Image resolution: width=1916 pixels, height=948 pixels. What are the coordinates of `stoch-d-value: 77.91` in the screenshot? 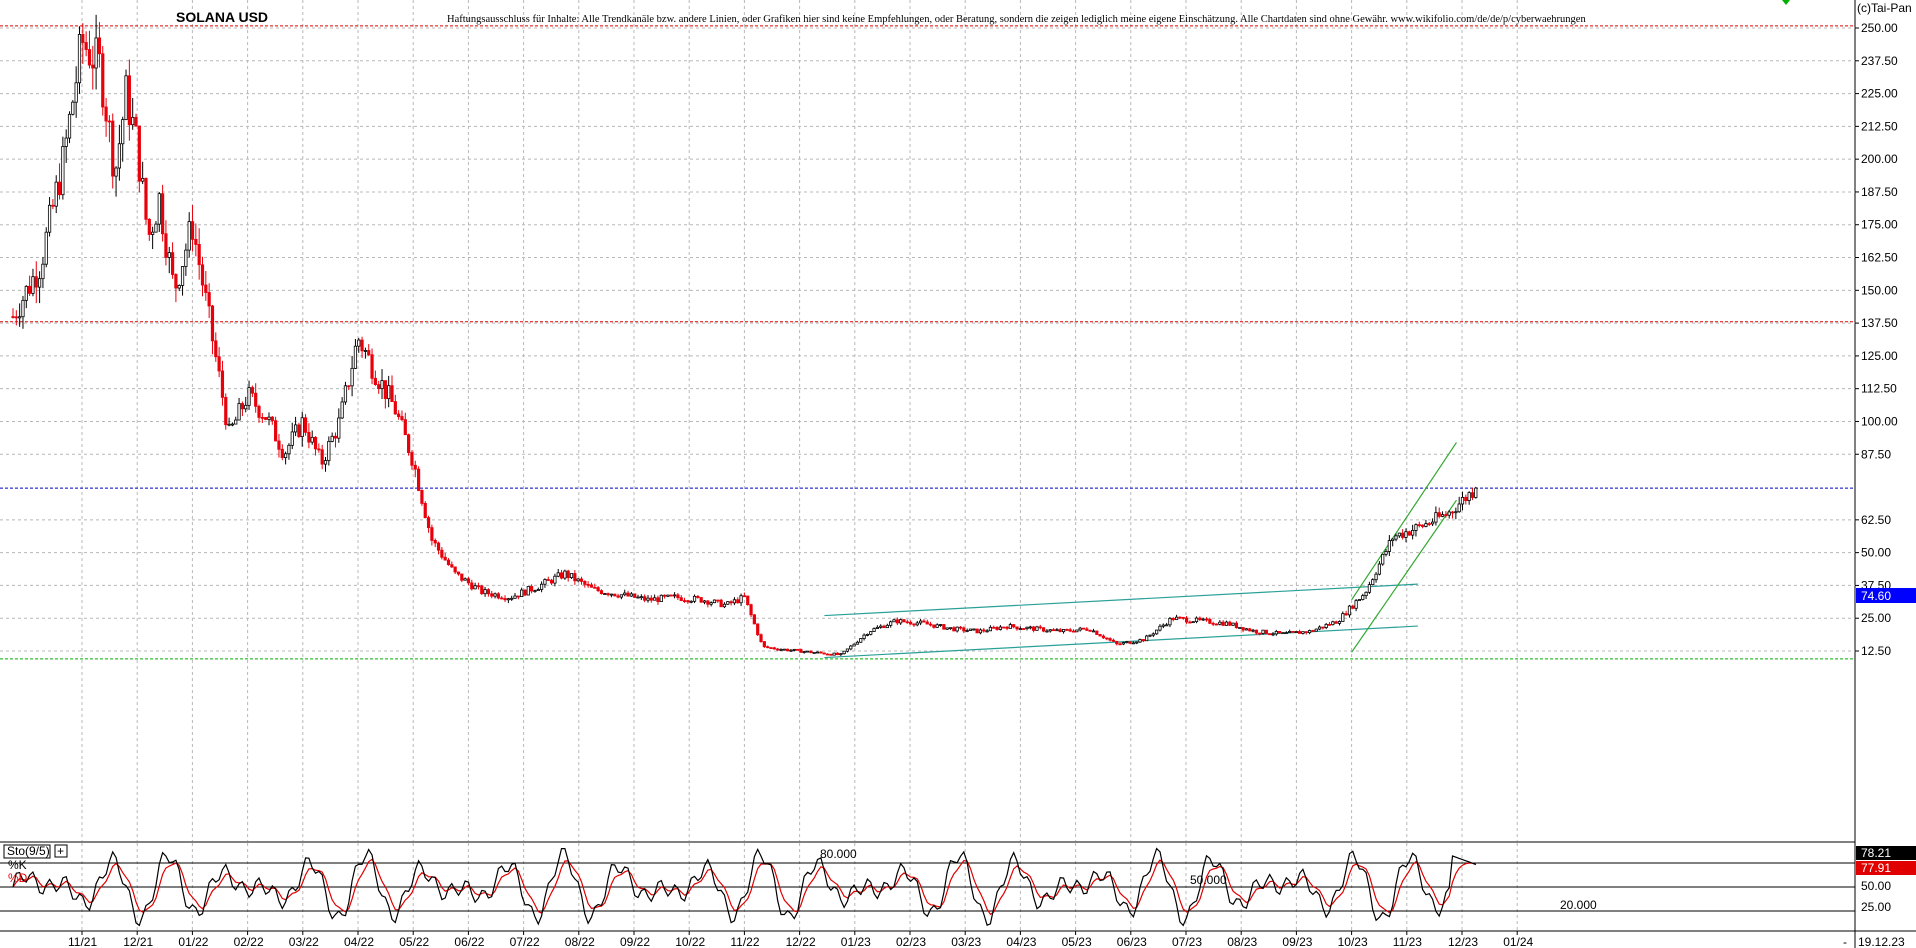 It's located at (1876, 868).